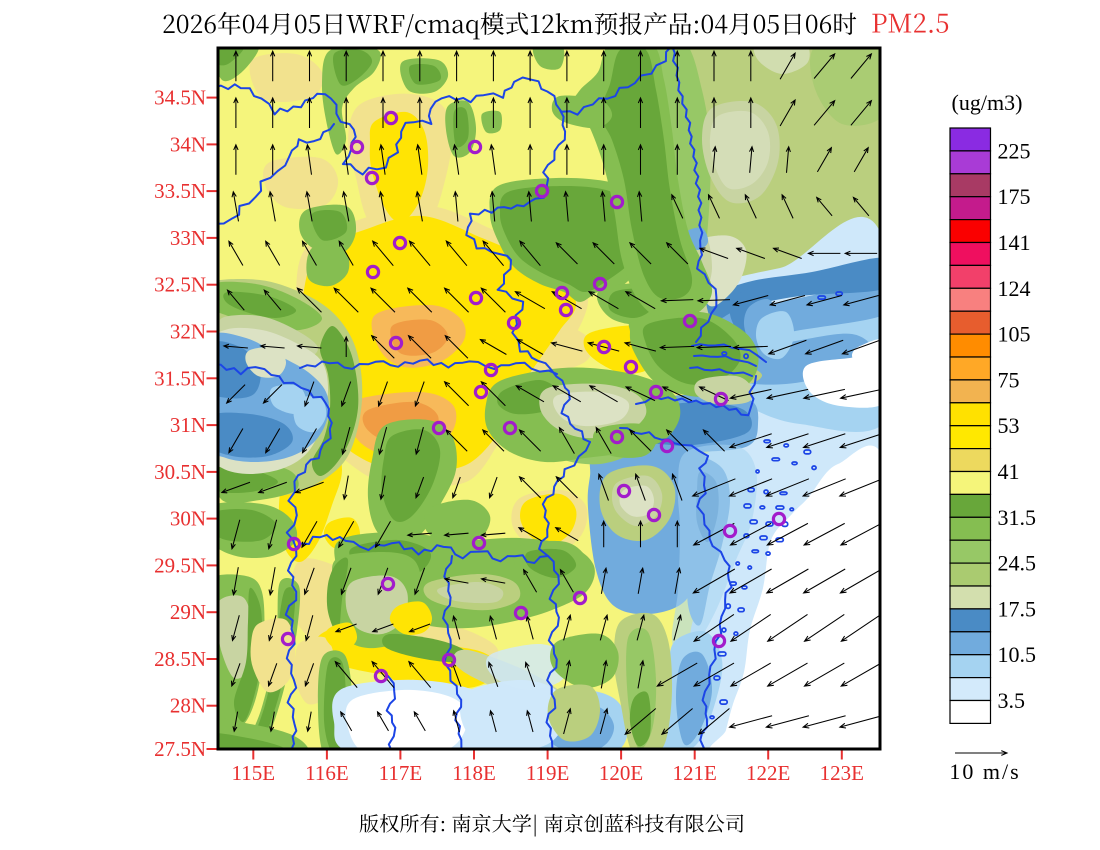  I want to click on svg-text: 117E, so click(401, 773).